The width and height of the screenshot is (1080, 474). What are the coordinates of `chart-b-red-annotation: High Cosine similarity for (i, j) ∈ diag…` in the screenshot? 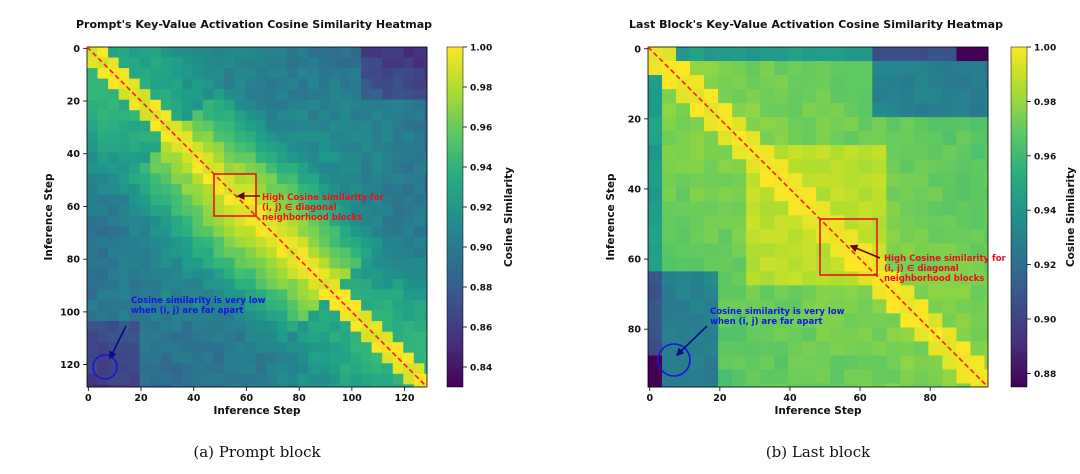 It's located at (946, 269).